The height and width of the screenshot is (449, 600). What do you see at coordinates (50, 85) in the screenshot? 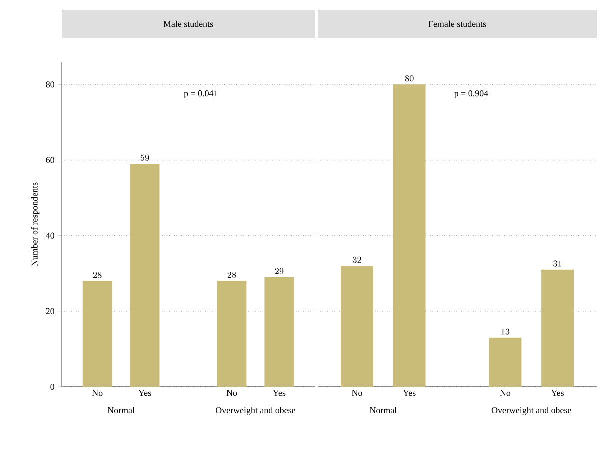
I see `y-tick-label: 80` at bounding box center [50, 85].